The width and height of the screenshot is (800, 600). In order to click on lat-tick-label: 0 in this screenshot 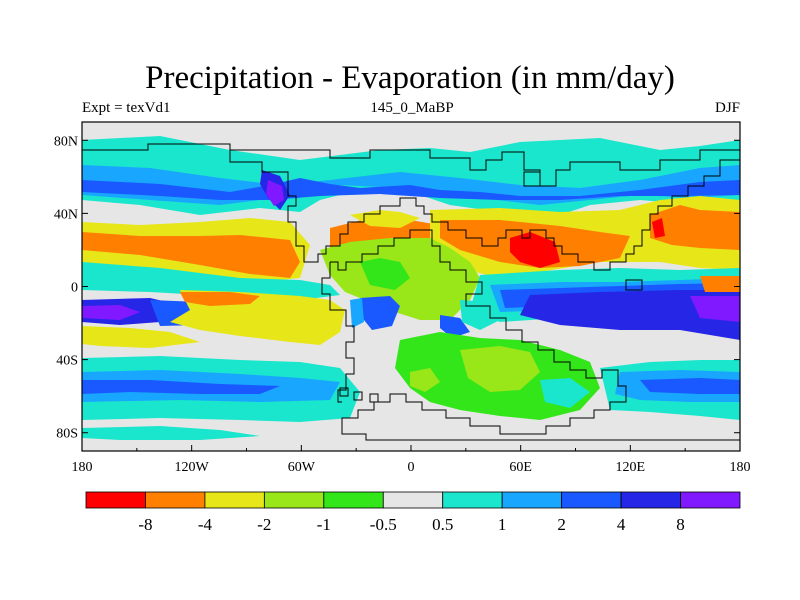, I will do `click(74, 288)`.